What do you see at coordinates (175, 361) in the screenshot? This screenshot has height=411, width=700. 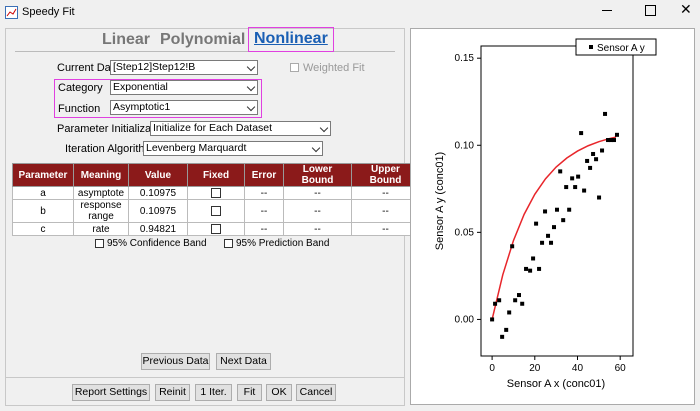 I see `previous-data-button: Previous Data` at bounding box center [175, 361].